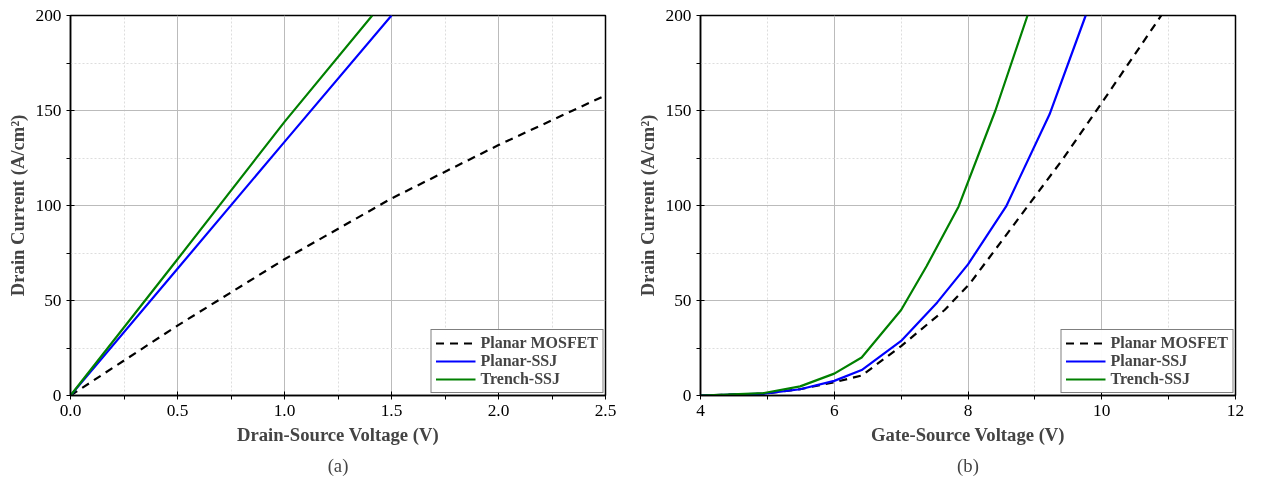 Image resolution: width=1273 pixels, height=484 pixels. Describe the element at coordinates (968, 410) in the screenshot. I see `x-tick-label: 8` at that location.